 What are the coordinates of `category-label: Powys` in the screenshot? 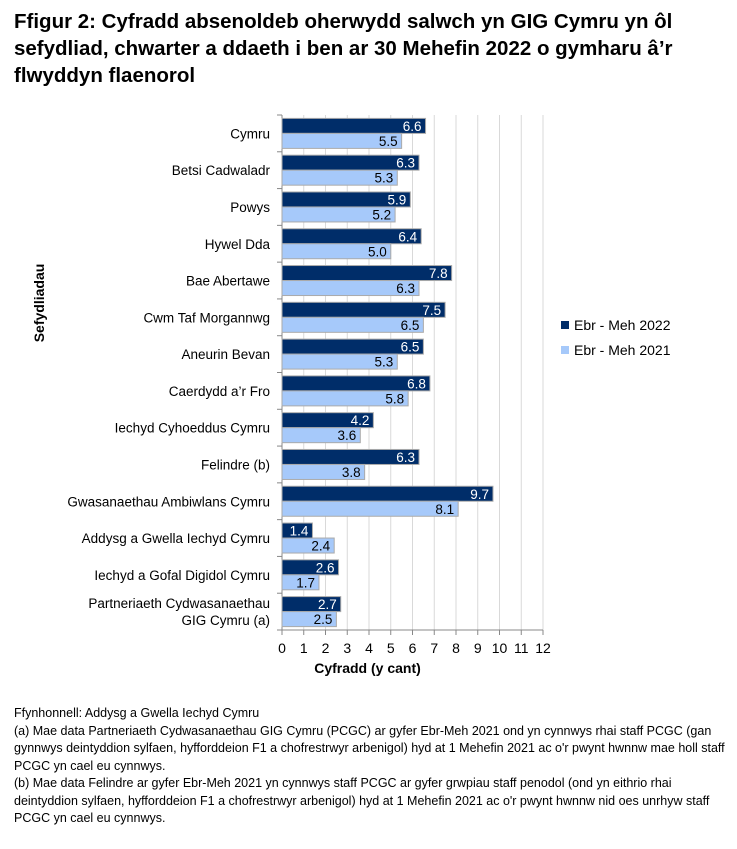 It's located at (250, 207).